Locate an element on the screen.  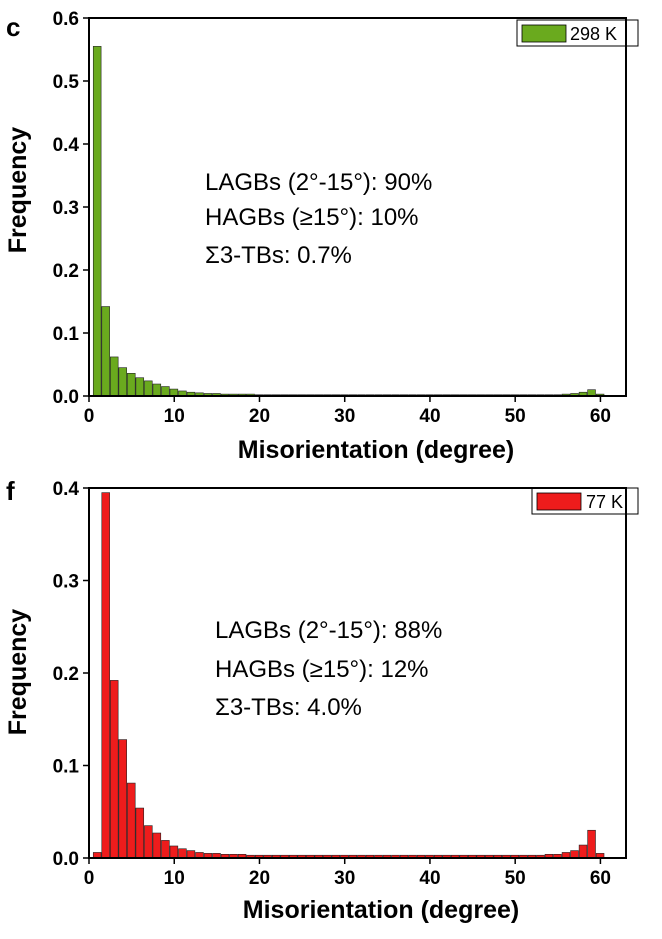
panel-letter: f is located at coordinates (10, 491).